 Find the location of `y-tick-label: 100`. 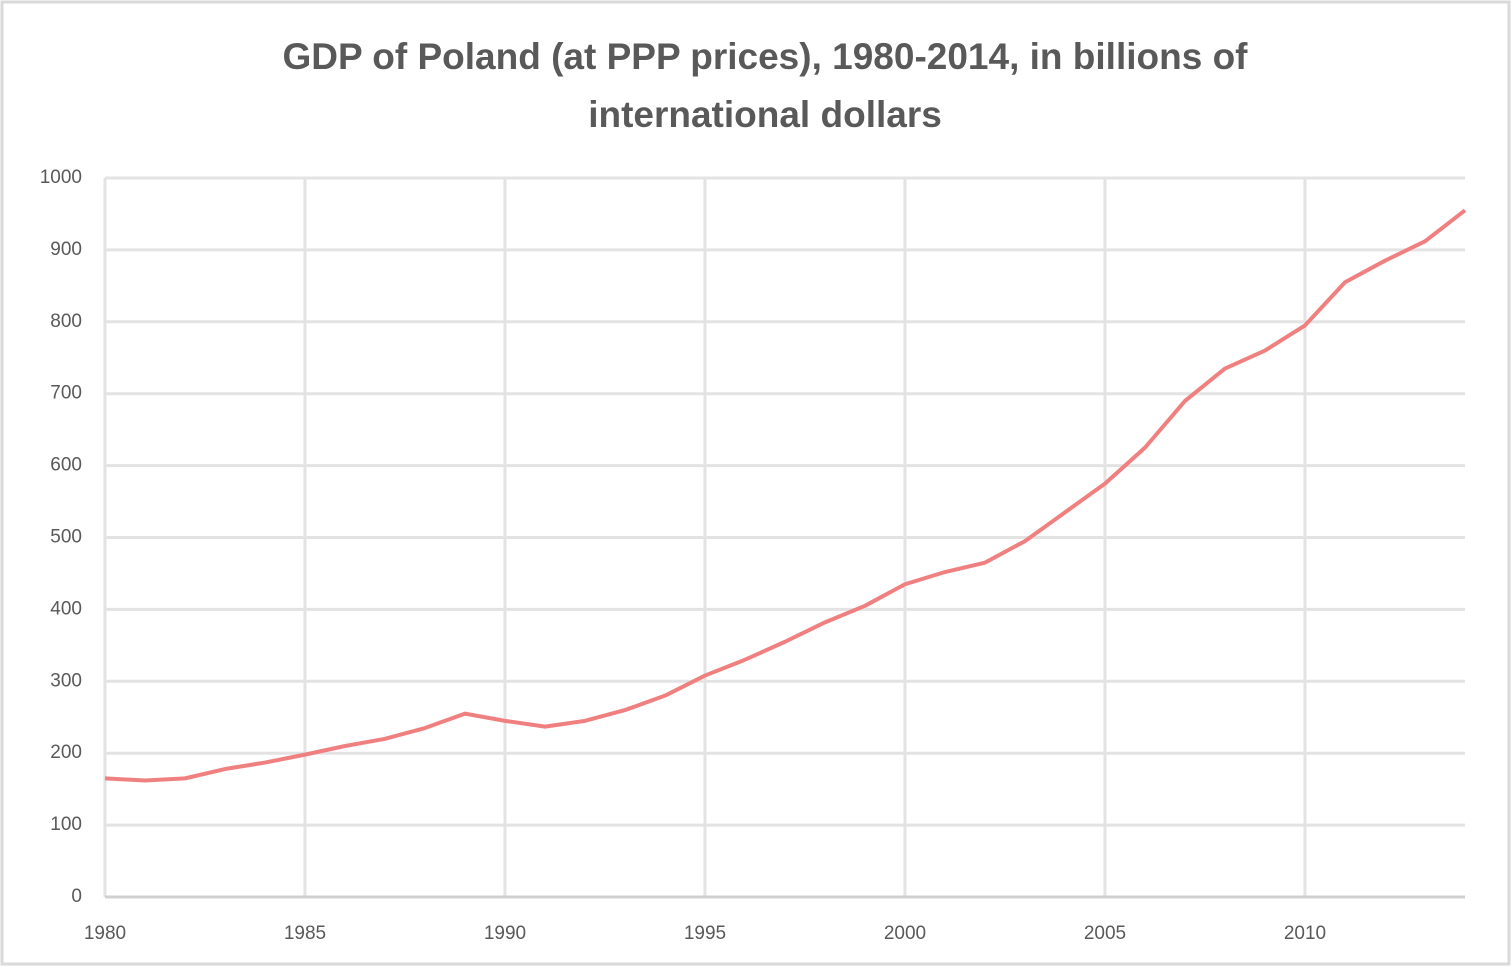

y-tick-label: 100 is located at coordinates (66, 824).